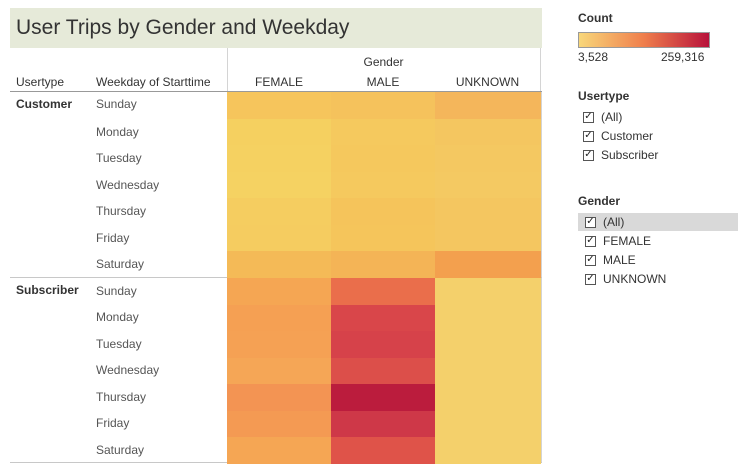 The height and width of the screenshot is (471, 746). What do you see at coordinates (593, 57) in the screenshot?
I see `legend-min-label: 3,528` at bounding box center [593, 57].